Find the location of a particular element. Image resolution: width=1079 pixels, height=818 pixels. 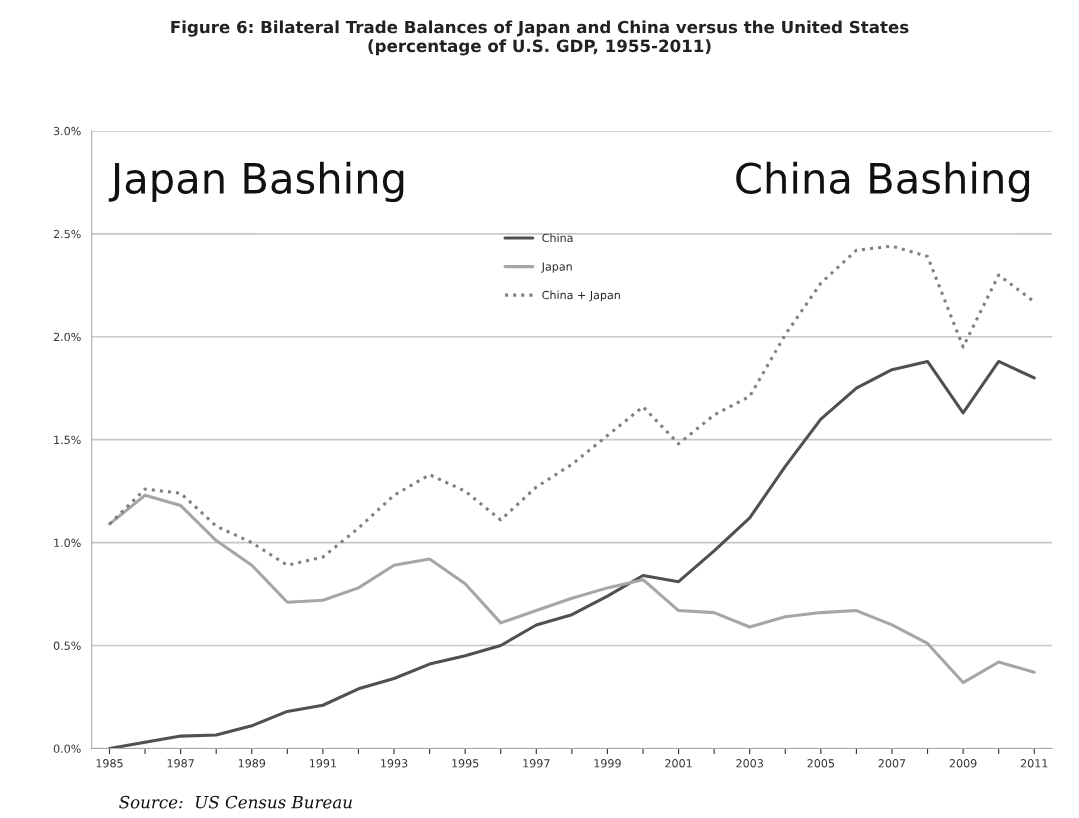

chart-title: Figure 6: Bilateral Trade Balances of Japan and China versus the United States (percentage of U.S. GDP, 1955-2011) is located at coordinates (540, 38).